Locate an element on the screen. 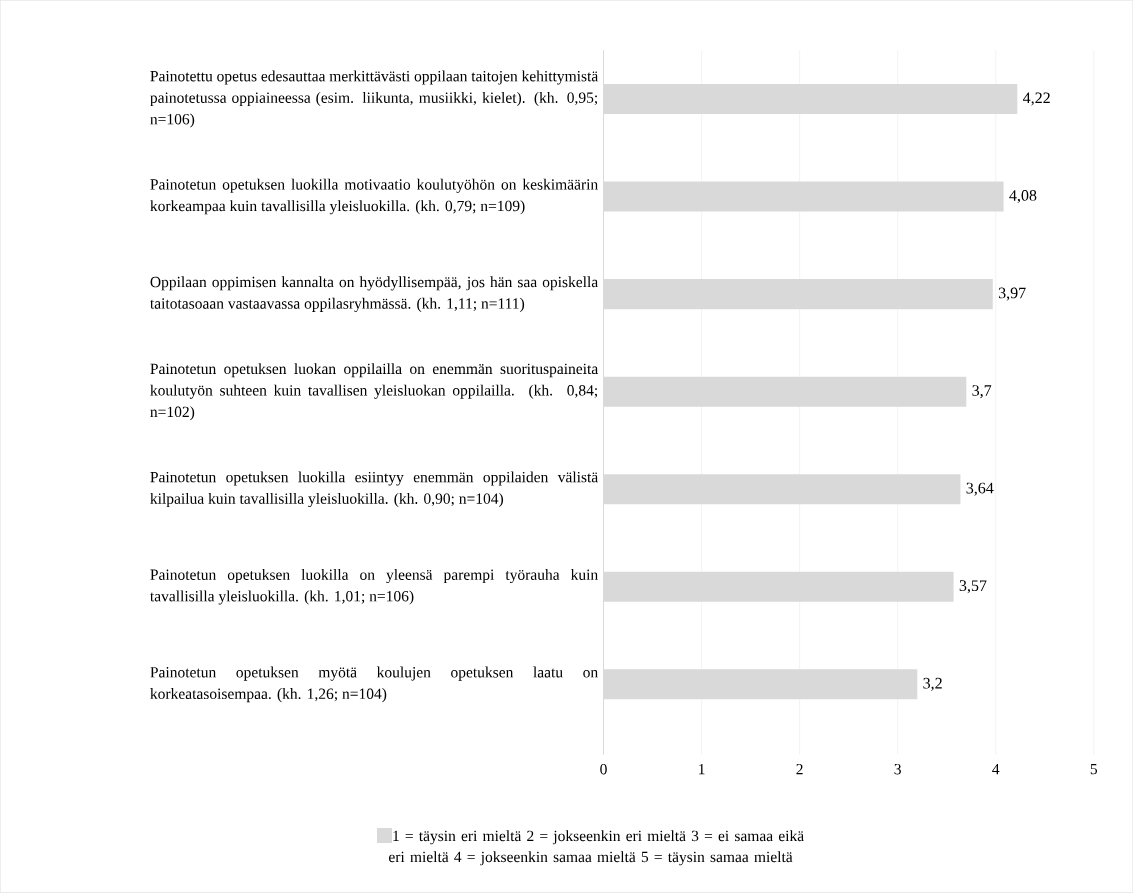 Image resolution: width=1133 pixels, height=893 pixels. y-tick-label: Painotetun opetuksen luokilla on yleensä parempi työrauha kuin tavallisilla yleisluokilla. (kh. 1,01; n=106) is located at coordinates (374, 587).